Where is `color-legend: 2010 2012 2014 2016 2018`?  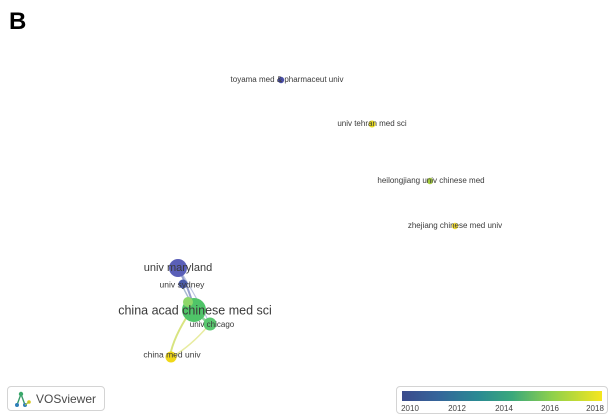
color-legend: 2010 2012 2014 2016 2018 is located at coordinates (502, 400).